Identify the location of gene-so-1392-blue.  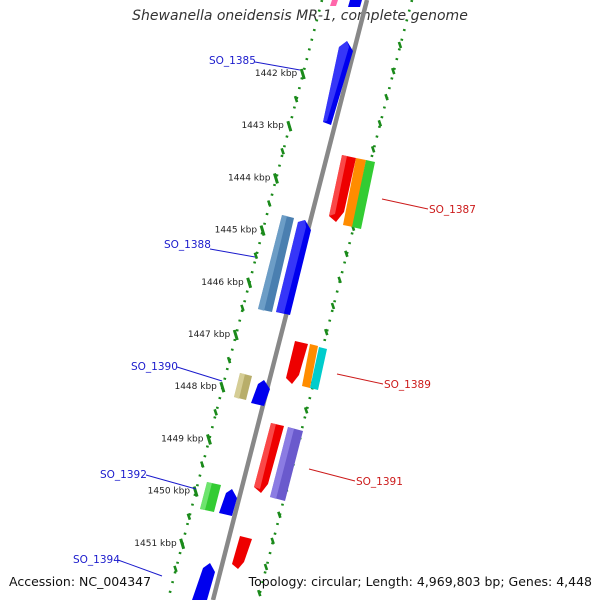
(228, 502).